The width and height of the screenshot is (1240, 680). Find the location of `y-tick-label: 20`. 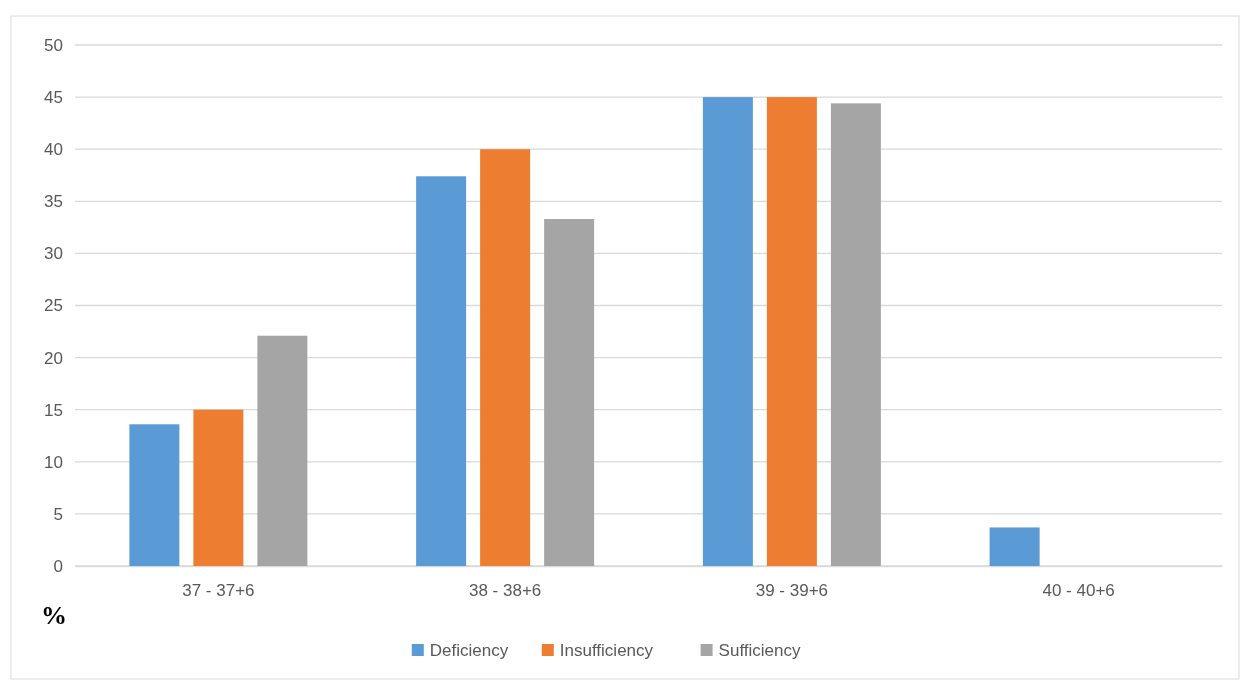

y-tick-label: 20 is located at coordinates (53, 358).